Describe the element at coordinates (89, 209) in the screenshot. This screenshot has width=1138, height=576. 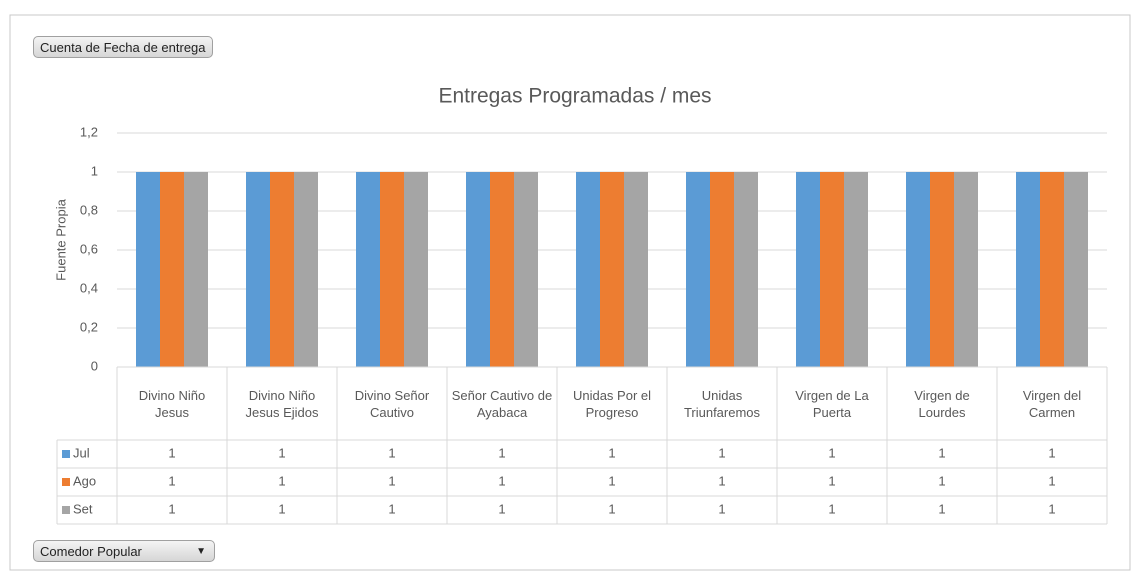
I see `y-tick-label: 0,8` at that location.